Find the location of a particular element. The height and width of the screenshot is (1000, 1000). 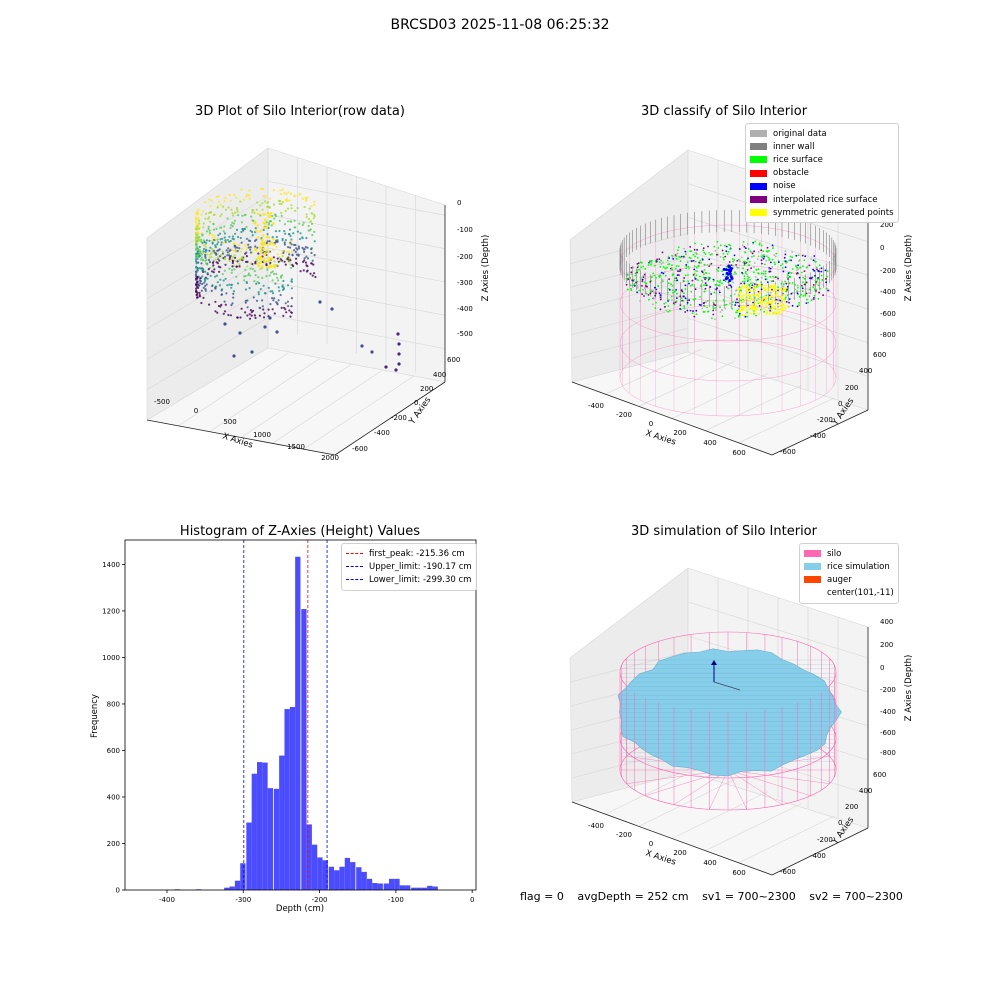

legend-line is located at coordinates (354, 567).